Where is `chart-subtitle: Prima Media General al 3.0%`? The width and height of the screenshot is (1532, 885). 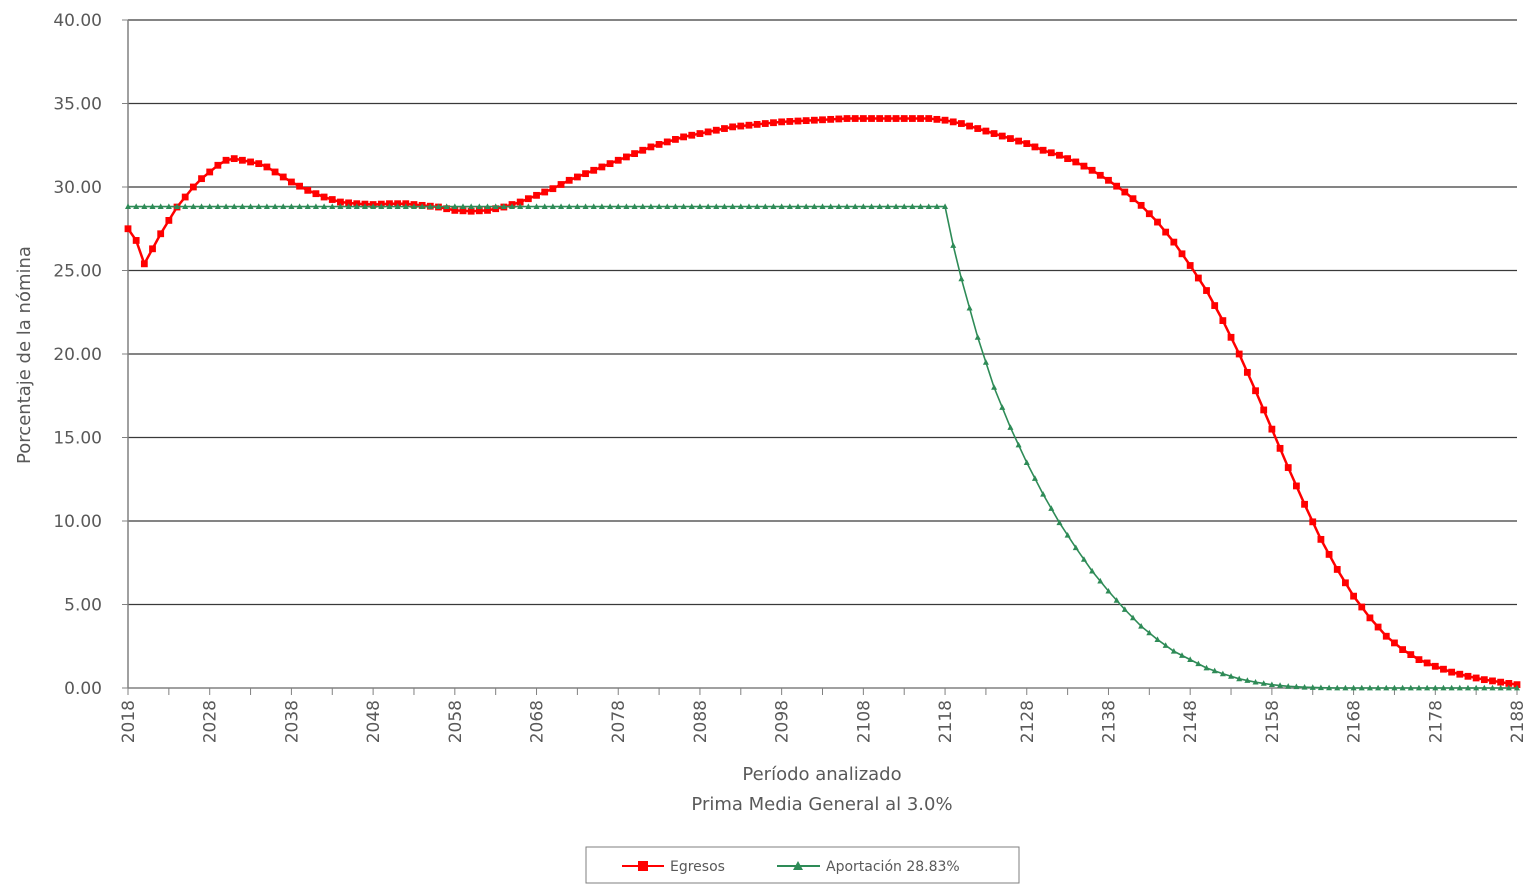 chart-subtitle: Prima Media General al 3.0% is located at coordinates (821, 804).